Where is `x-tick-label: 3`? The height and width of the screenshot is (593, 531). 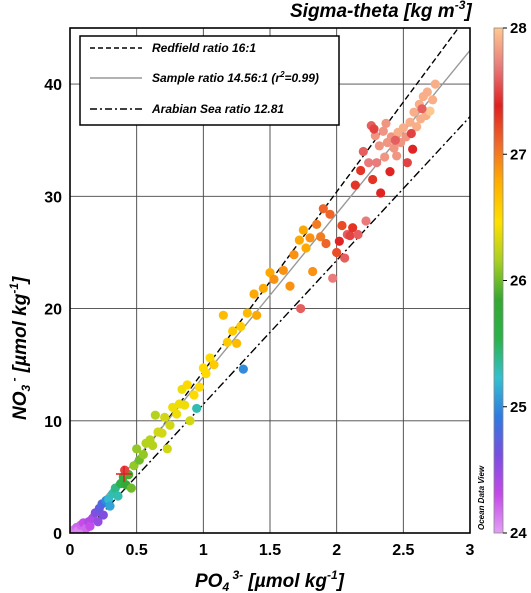 x-tick-label: 3 is located at coordinates (470, 550).